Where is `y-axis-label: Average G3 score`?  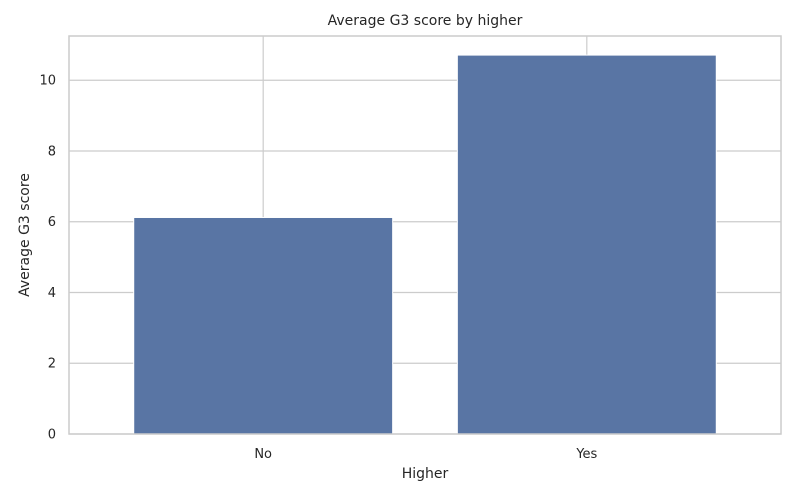 y-axis-label: Average G3 score is located at coordinates (25, 235).